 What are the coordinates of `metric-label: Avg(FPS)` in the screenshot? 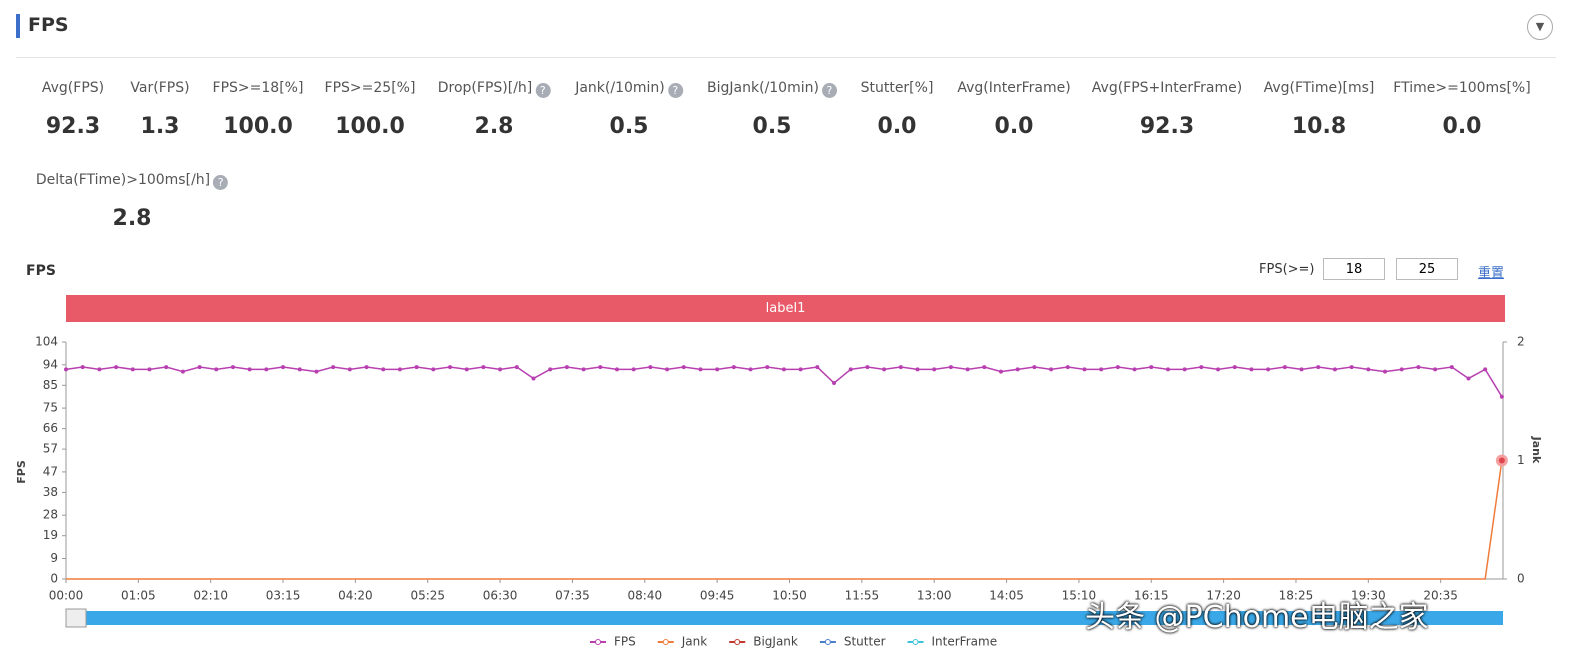 It's located at (73, 88).